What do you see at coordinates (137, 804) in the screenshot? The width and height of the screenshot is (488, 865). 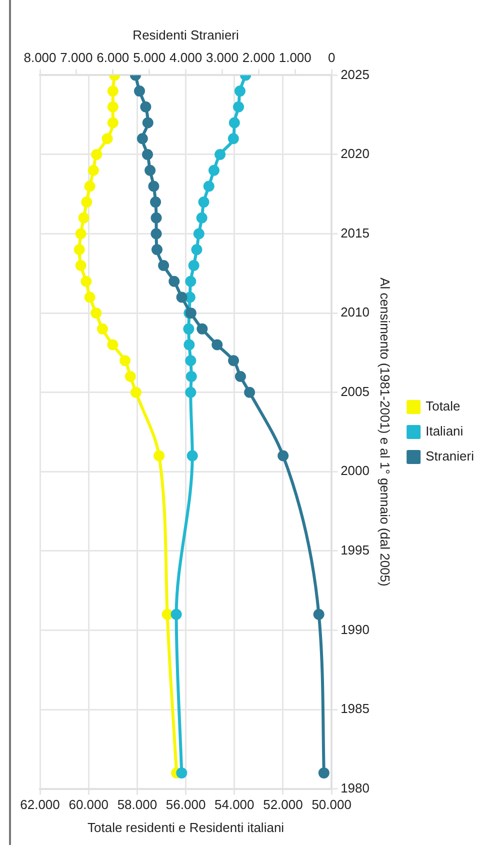 I see `x-tick-label: 58.000` at bounding box center [137, 804].